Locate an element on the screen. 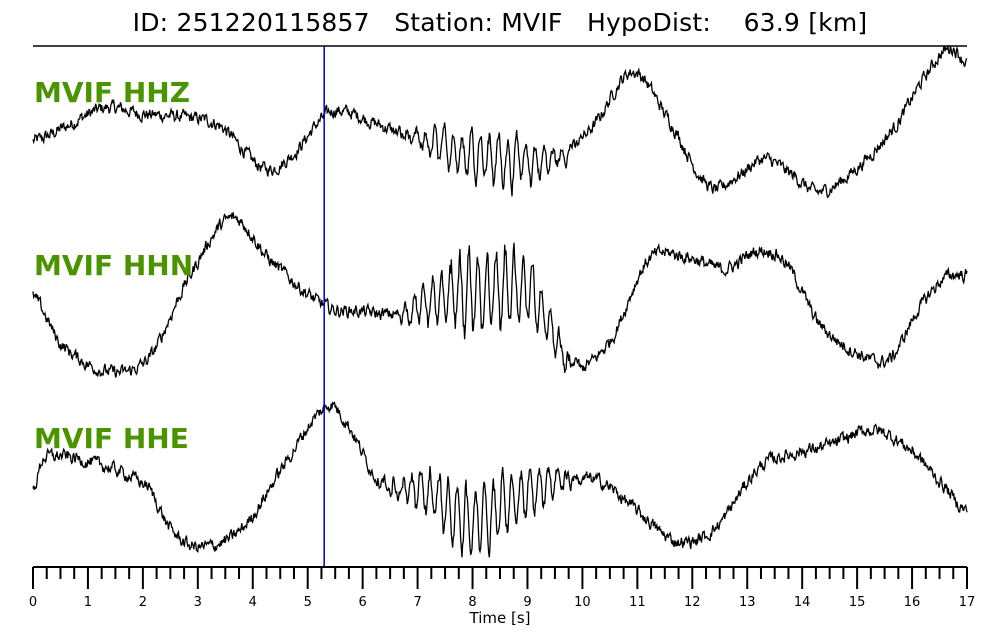 The height and width of the screenshot is (640, 1000). x-tick-label: 9 is located at coordinates (527, 602).